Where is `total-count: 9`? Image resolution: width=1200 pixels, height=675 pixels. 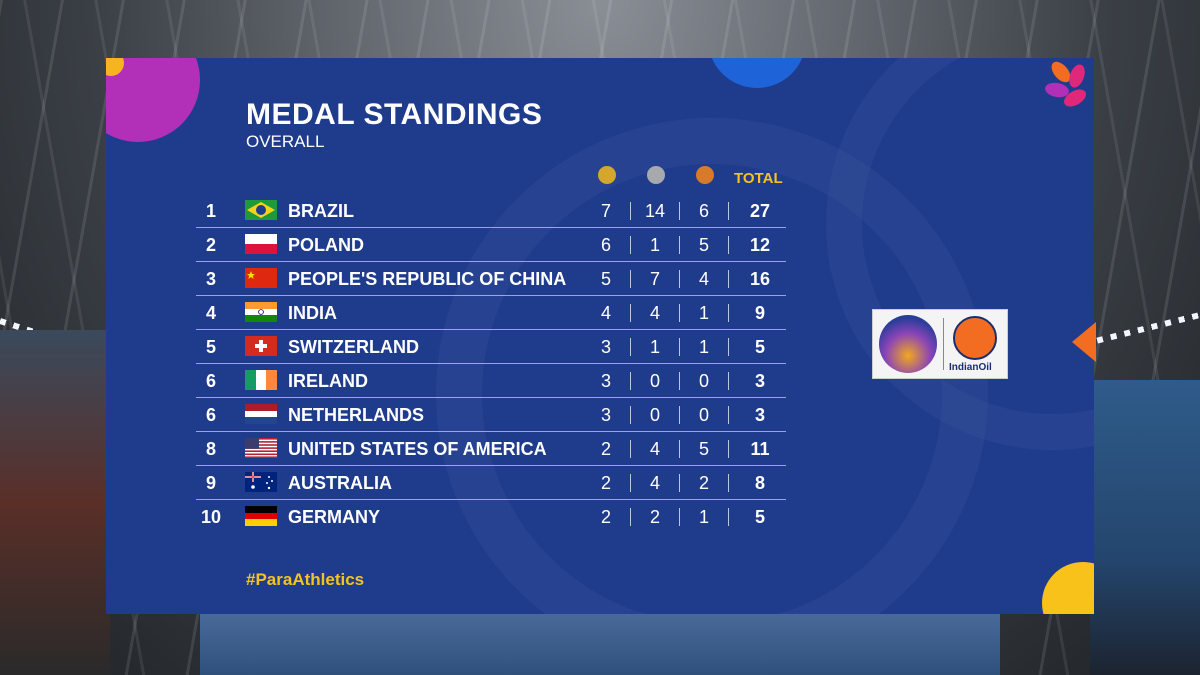
total-count: 9 is located at coordinates (759, 313).